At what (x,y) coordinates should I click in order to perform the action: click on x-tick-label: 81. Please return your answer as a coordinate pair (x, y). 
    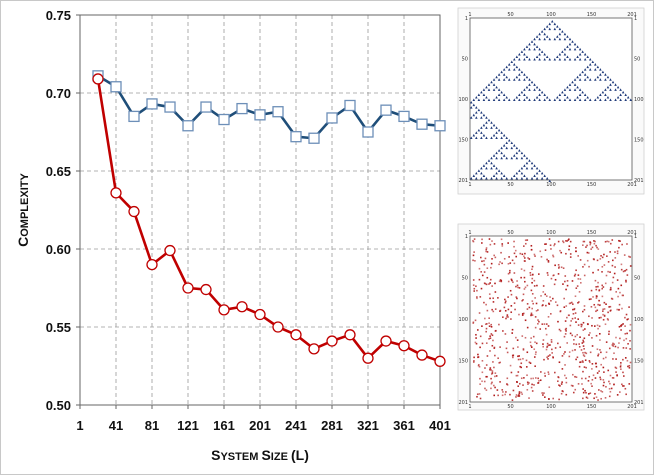
    Looking at the image, I should click on (152, 425).